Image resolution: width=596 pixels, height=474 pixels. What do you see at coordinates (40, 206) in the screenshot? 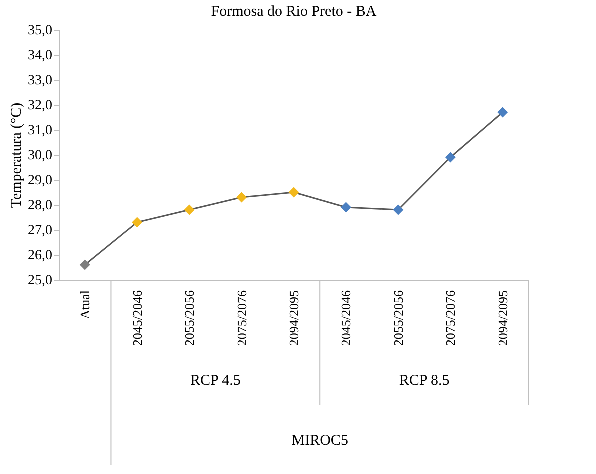
I see `y-tick-label: 28,0` at bounding box center [40, 206].